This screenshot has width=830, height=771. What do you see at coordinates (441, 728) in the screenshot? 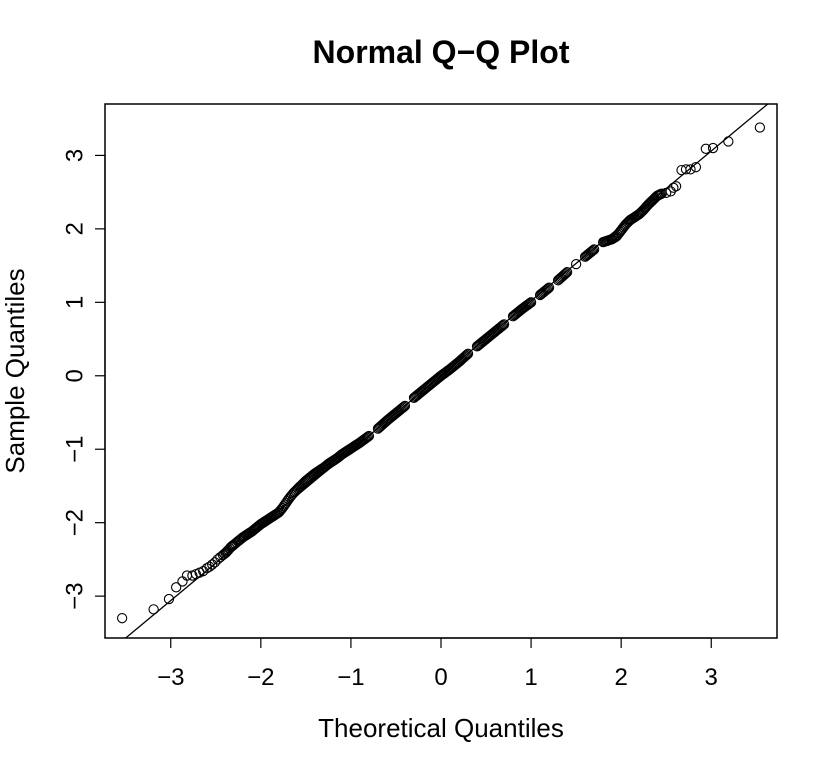
I see `x-axis-label: Theoretical Quantiles` at bounding box center [441, 728].